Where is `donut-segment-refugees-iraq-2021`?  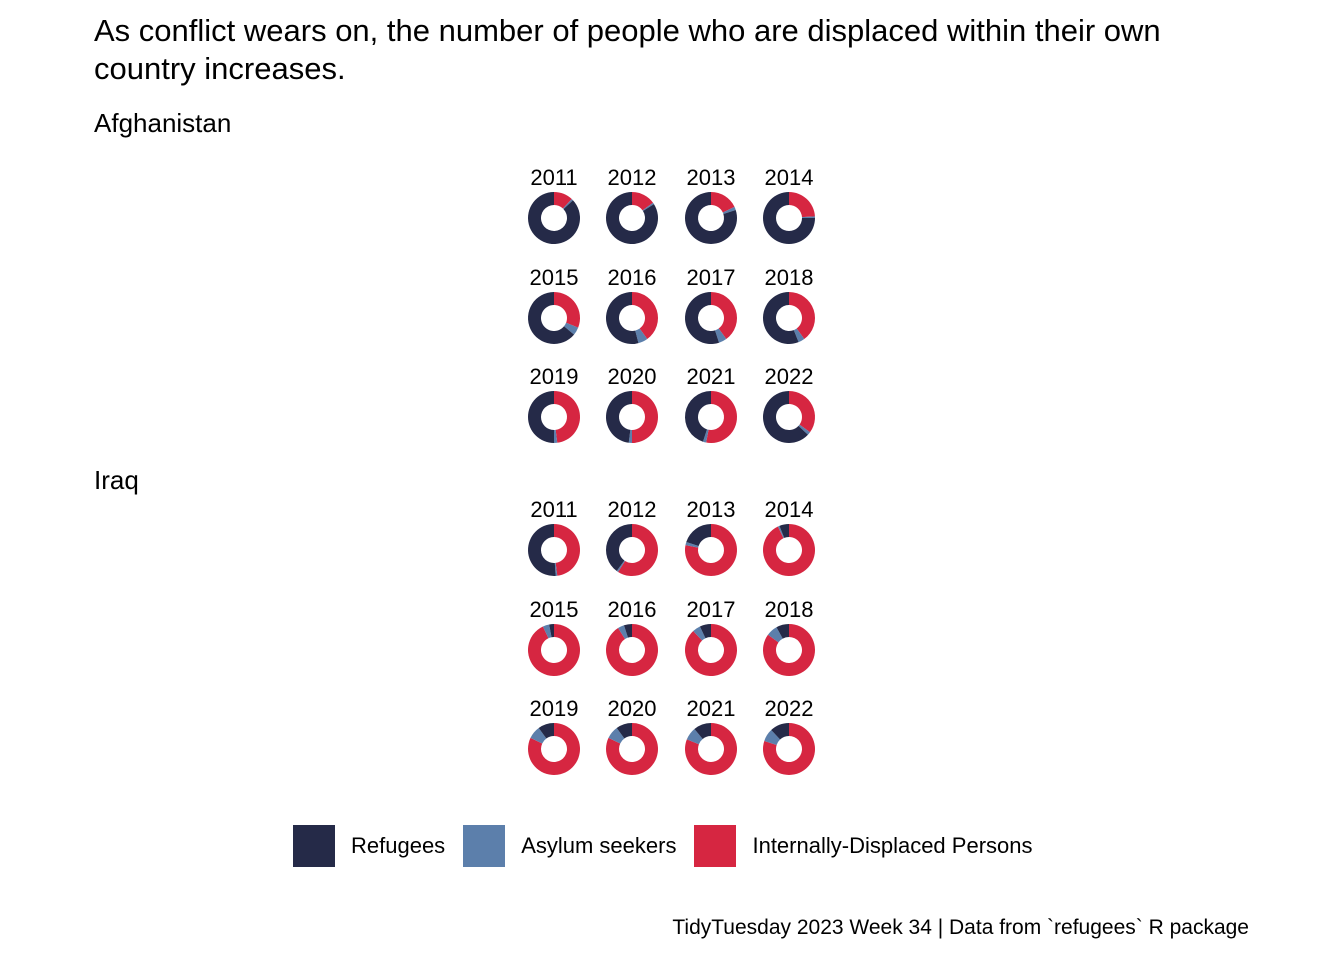
donut-segment-refugees-iraq-2021 is located at coordinates (702, 731).